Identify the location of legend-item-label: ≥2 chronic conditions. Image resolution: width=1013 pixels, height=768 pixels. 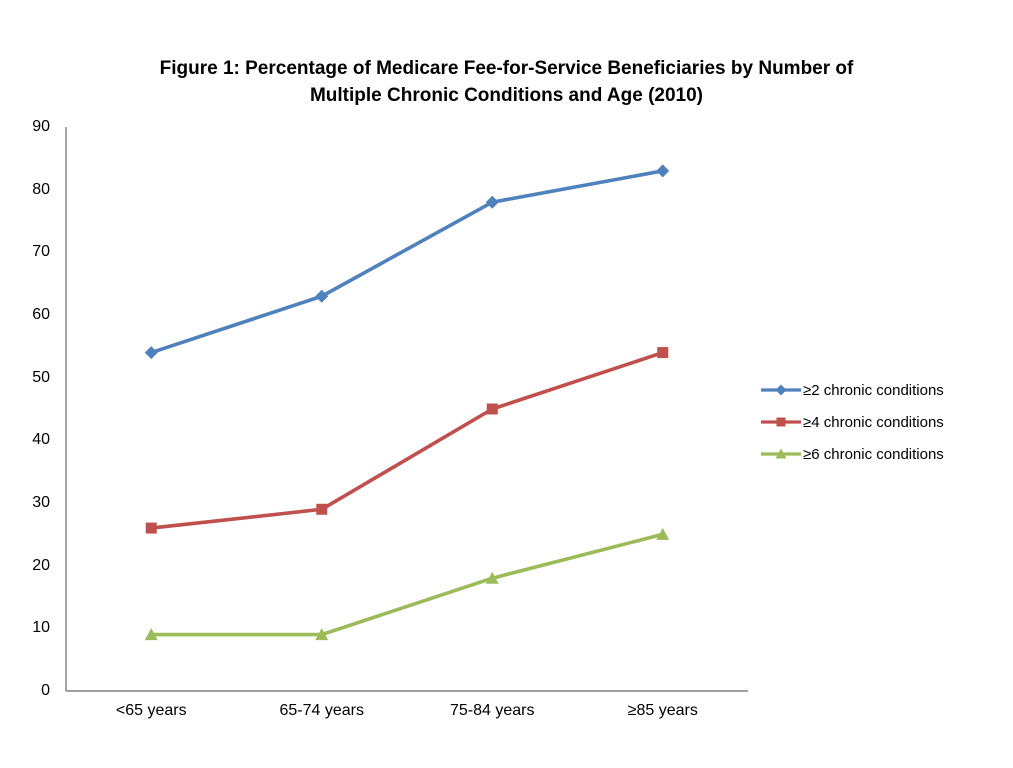
(873, 390).